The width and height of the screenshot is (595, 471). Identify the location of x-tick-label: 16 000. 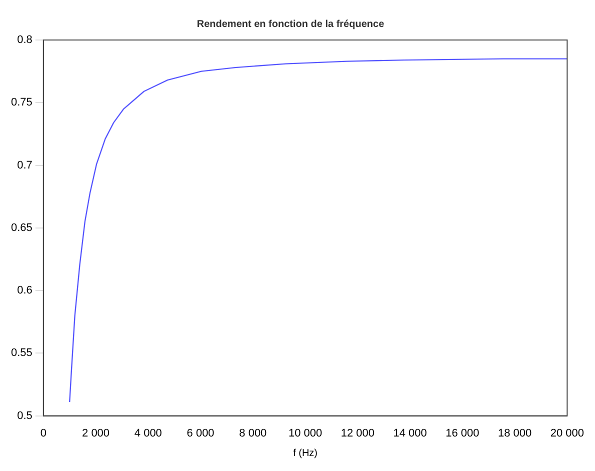
(463, 433).